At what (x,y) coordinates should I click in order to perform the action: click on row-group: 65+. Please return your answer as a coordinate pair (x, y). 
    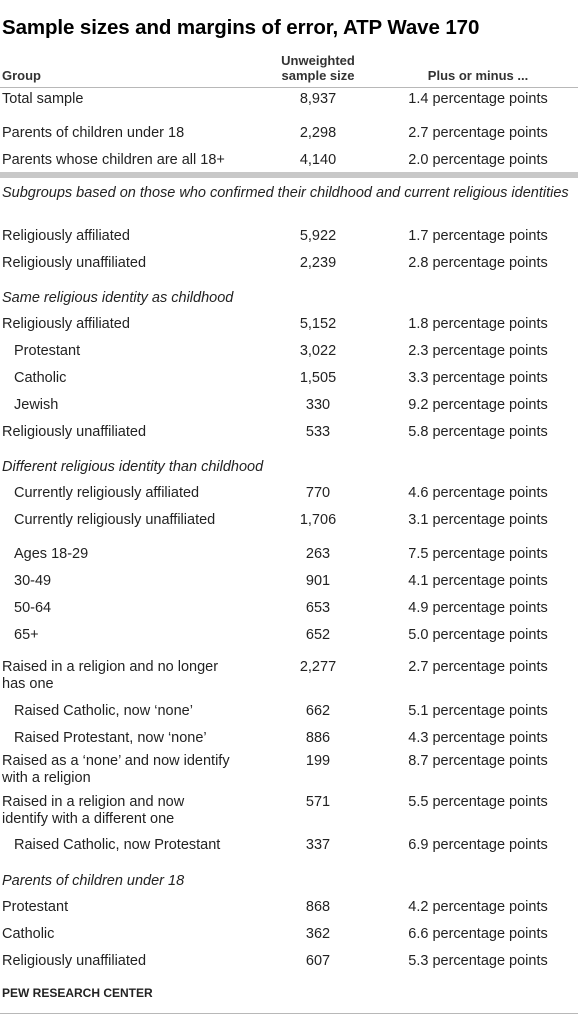
    Looking at the image, I should click on (26, 635).